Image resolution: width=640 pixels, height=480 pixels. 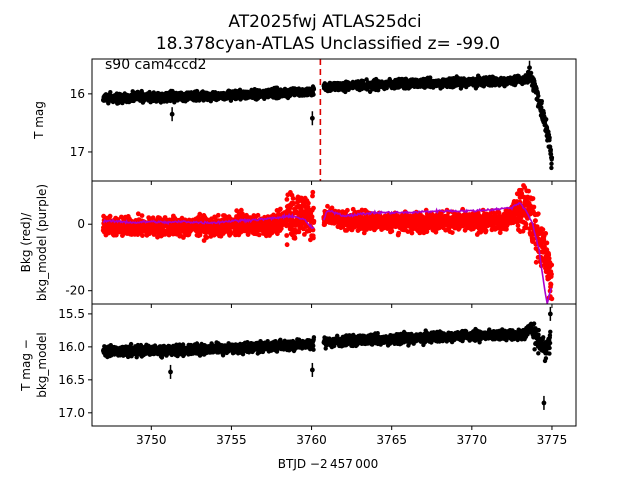 What do you see at coordinates (77, 152) in the screenshot?
I see `y-tick-label: 17` at bounding box center [77, 152].